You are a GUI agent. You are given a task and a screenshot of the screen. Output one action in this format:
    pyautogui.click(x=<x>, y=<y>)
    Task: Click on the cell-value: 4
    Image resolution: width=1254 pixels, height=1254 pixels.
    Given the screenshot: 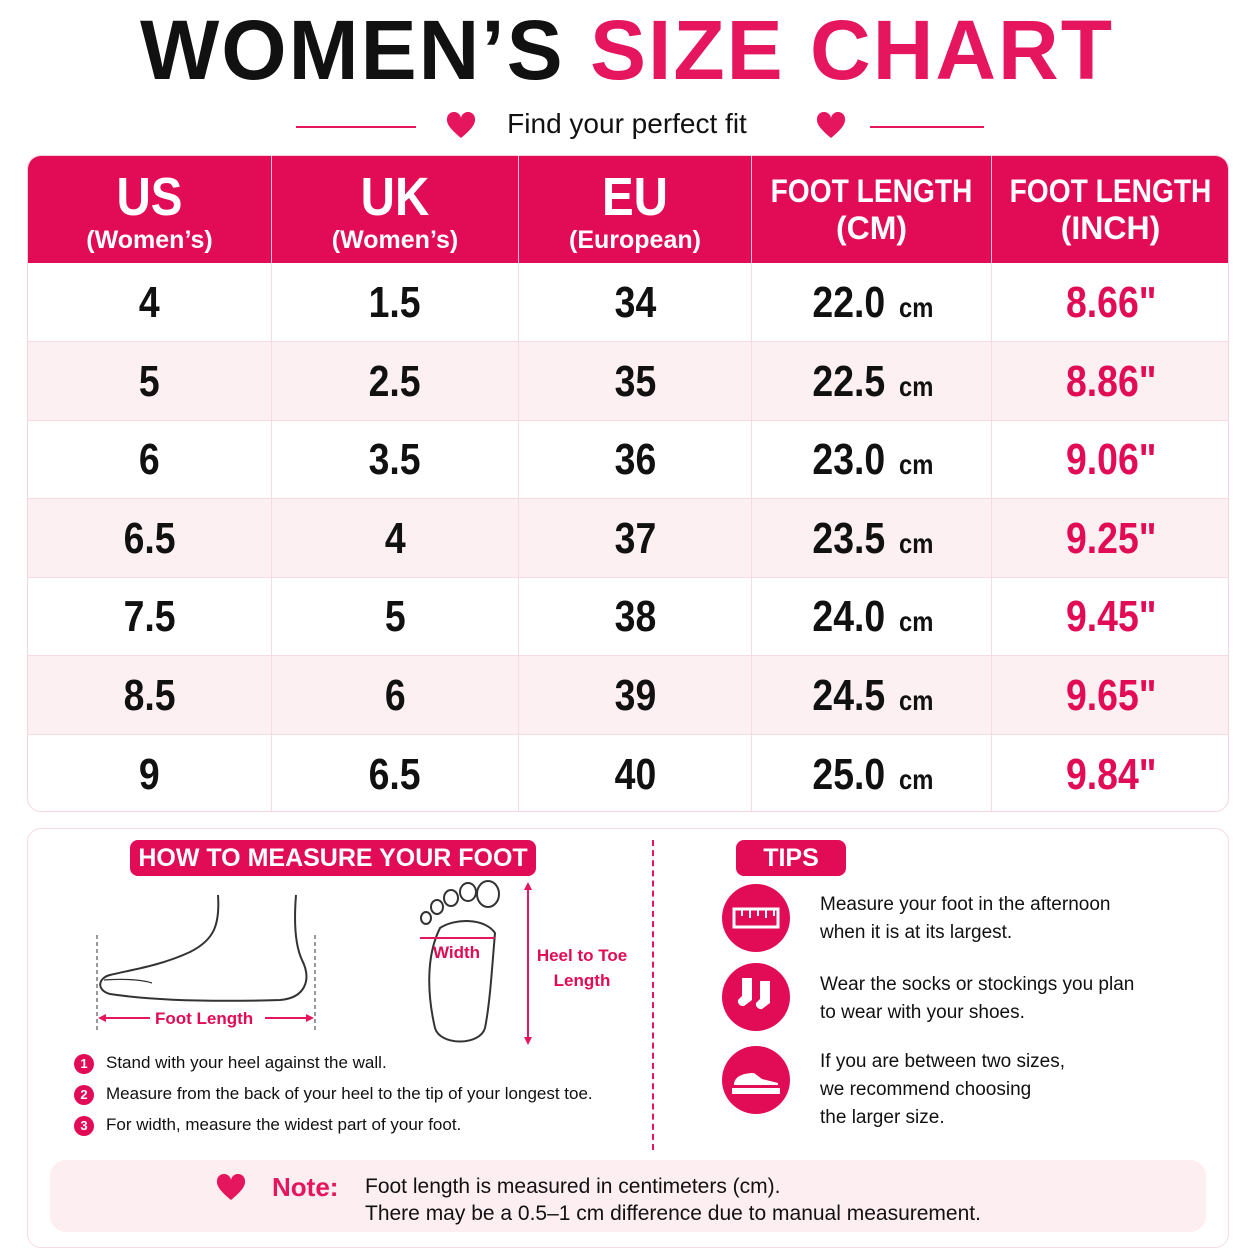 What is the action you would take?
    pyautogui.click(x=395, y=538)
    